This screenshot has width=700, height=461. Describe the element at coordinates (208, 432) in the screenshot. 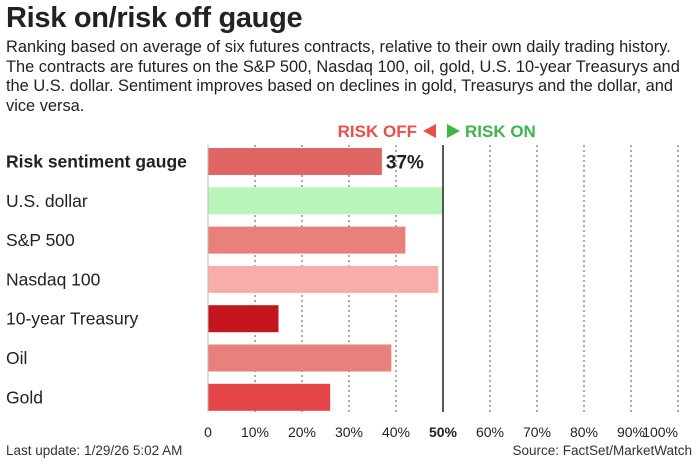

I see `x-tick-label: 0` at that location.